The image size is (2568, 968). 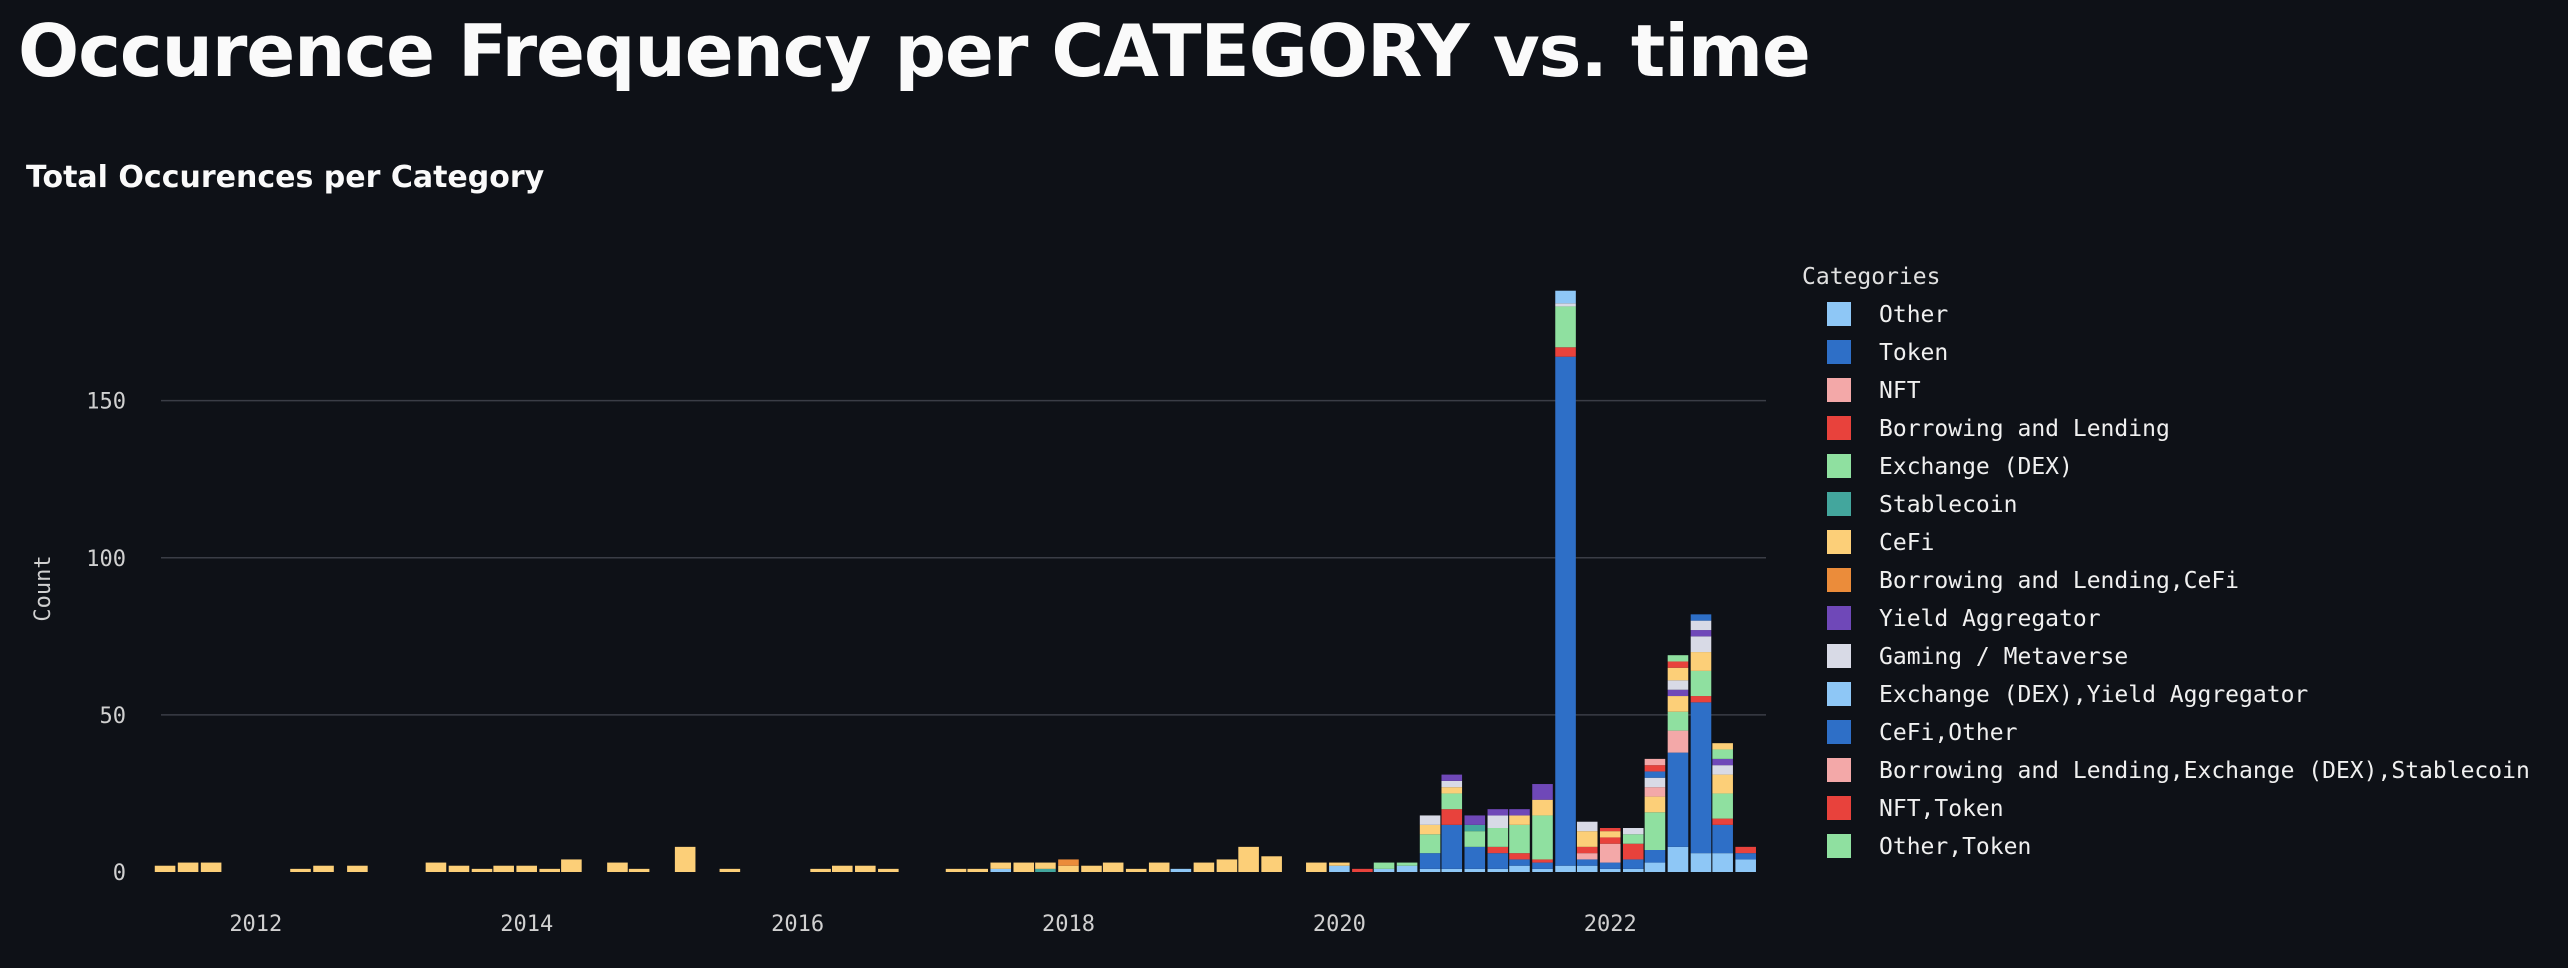 What do you see at coordinates (119, 873) in the screenshot?
I see `y-tick-label: 0` at bounding box center [119, 873].